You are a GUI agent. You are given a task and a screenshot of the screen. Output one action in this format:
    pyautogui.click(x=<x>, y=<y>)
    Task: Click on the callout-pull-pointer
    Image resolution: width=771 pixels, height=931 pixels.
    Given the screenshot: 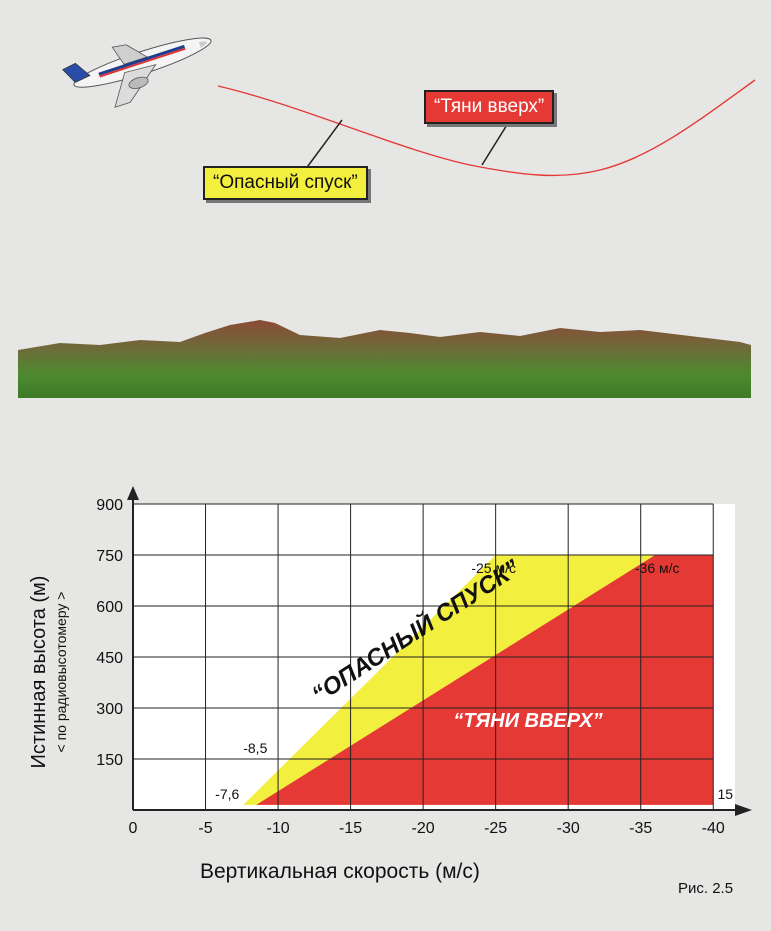 What is the action you would take?
    pyautogui.click(x=496, y=142)
    